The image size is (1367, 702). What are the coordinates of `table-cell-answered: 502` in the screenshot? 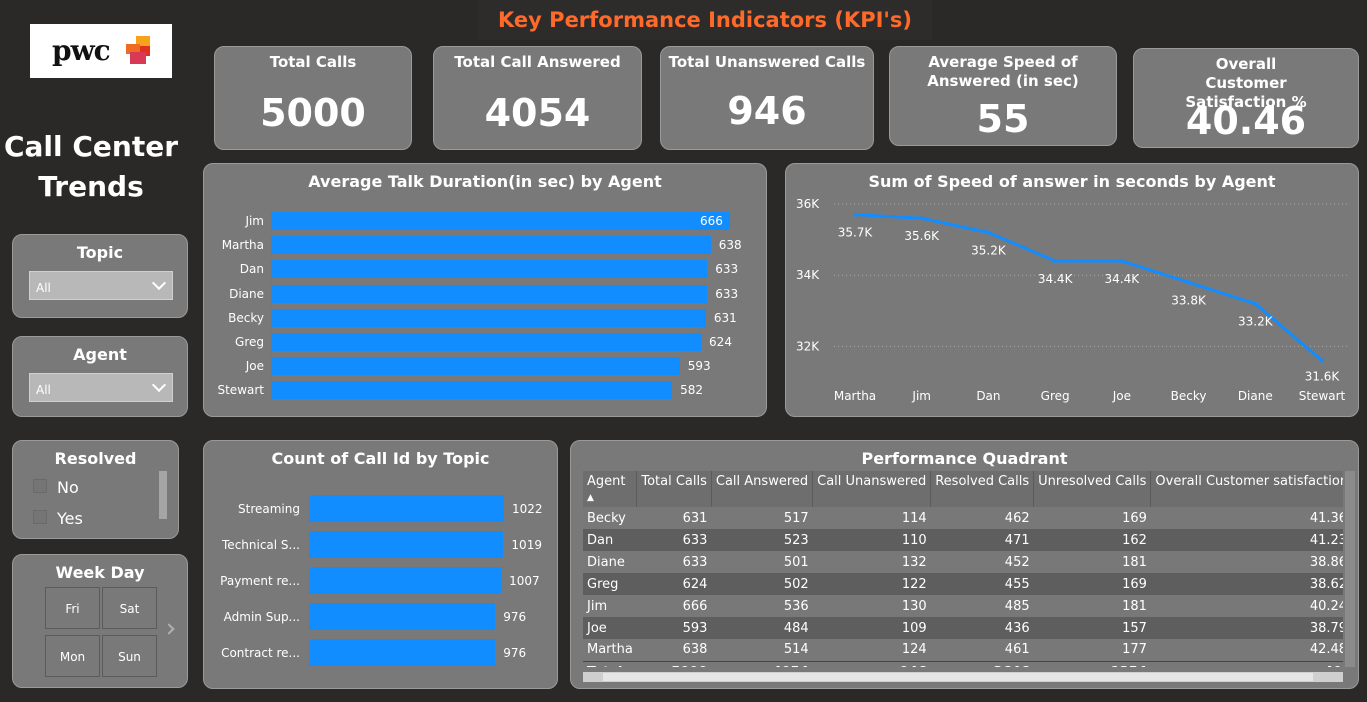 It's located at (762, 584).